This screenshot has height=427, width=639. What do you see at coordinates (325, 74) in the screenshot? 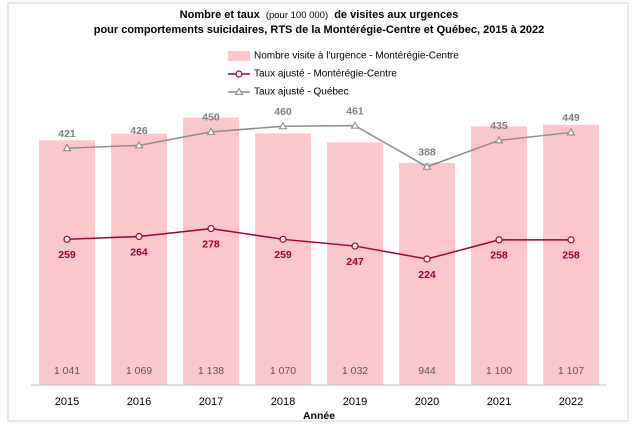
I see `legend-label: Taux ajusté - Montérégie-Centre` at bounding box center [325, 74].